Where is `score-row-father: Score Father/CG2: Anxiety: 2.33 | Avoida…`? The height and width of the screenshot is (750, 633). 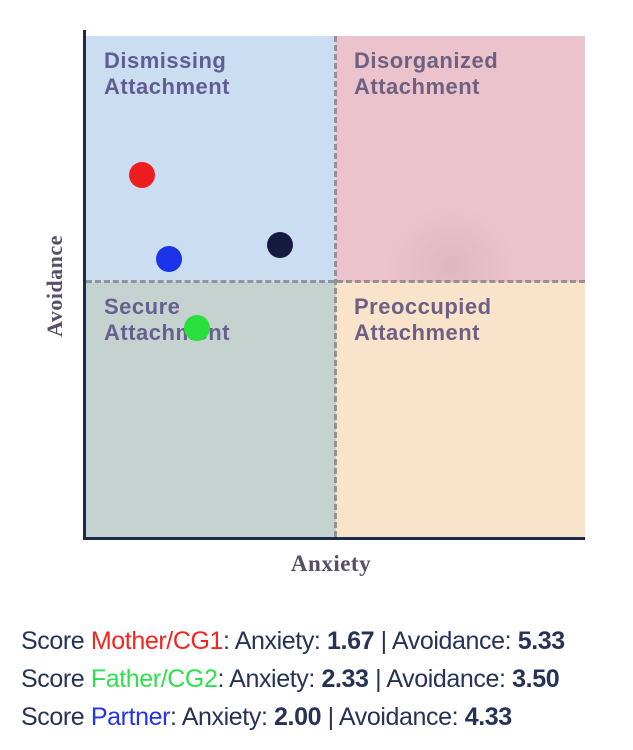
score-row-father: Score Father/CG2: Anxiety: 2.33 | Avoida… is located at coordinates (293, 679).